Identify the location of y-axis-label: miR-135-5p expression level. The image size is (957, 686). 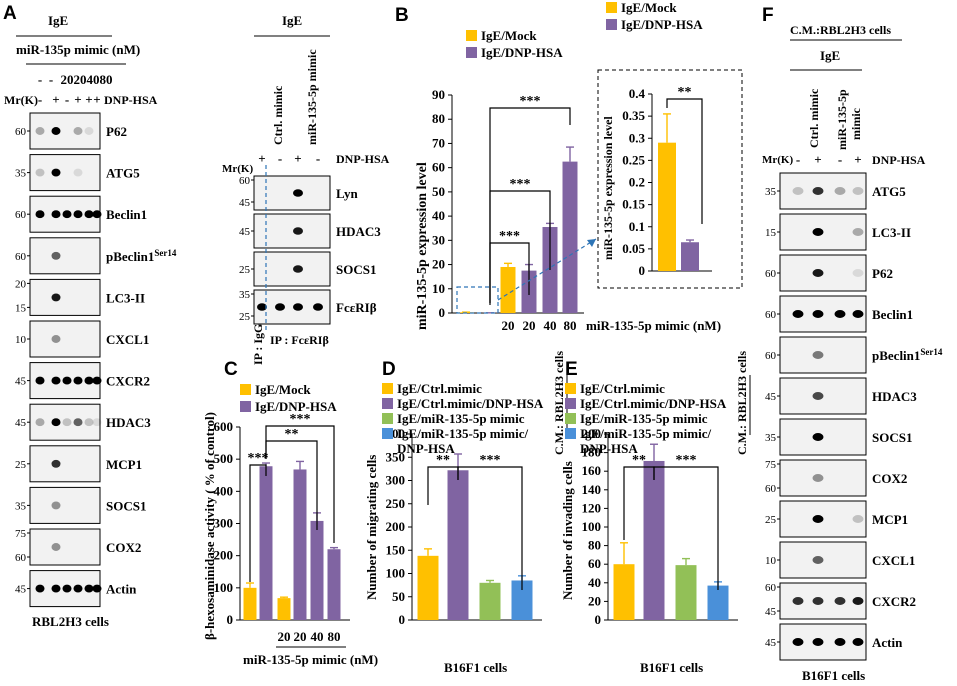
(422, 246).